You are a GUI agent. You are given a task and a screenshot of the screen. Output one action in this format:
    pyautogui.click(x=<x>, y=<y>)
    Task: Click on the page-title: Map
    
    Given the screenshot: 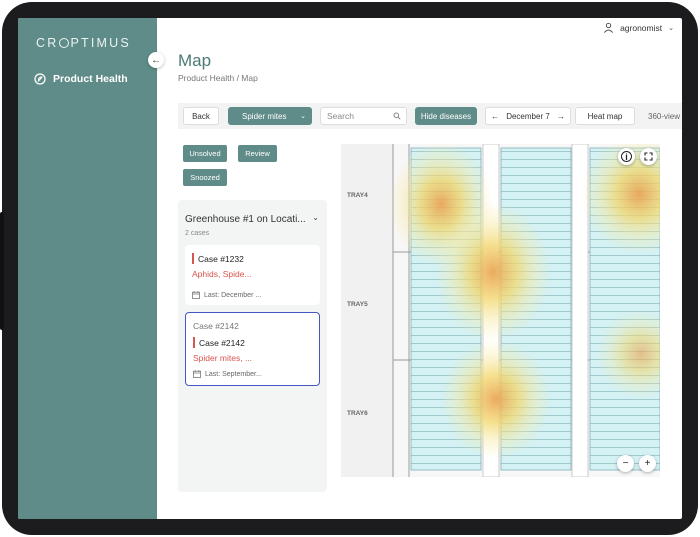 What is the action you would take?
    pyautogui.click(x=195, y=60)
    